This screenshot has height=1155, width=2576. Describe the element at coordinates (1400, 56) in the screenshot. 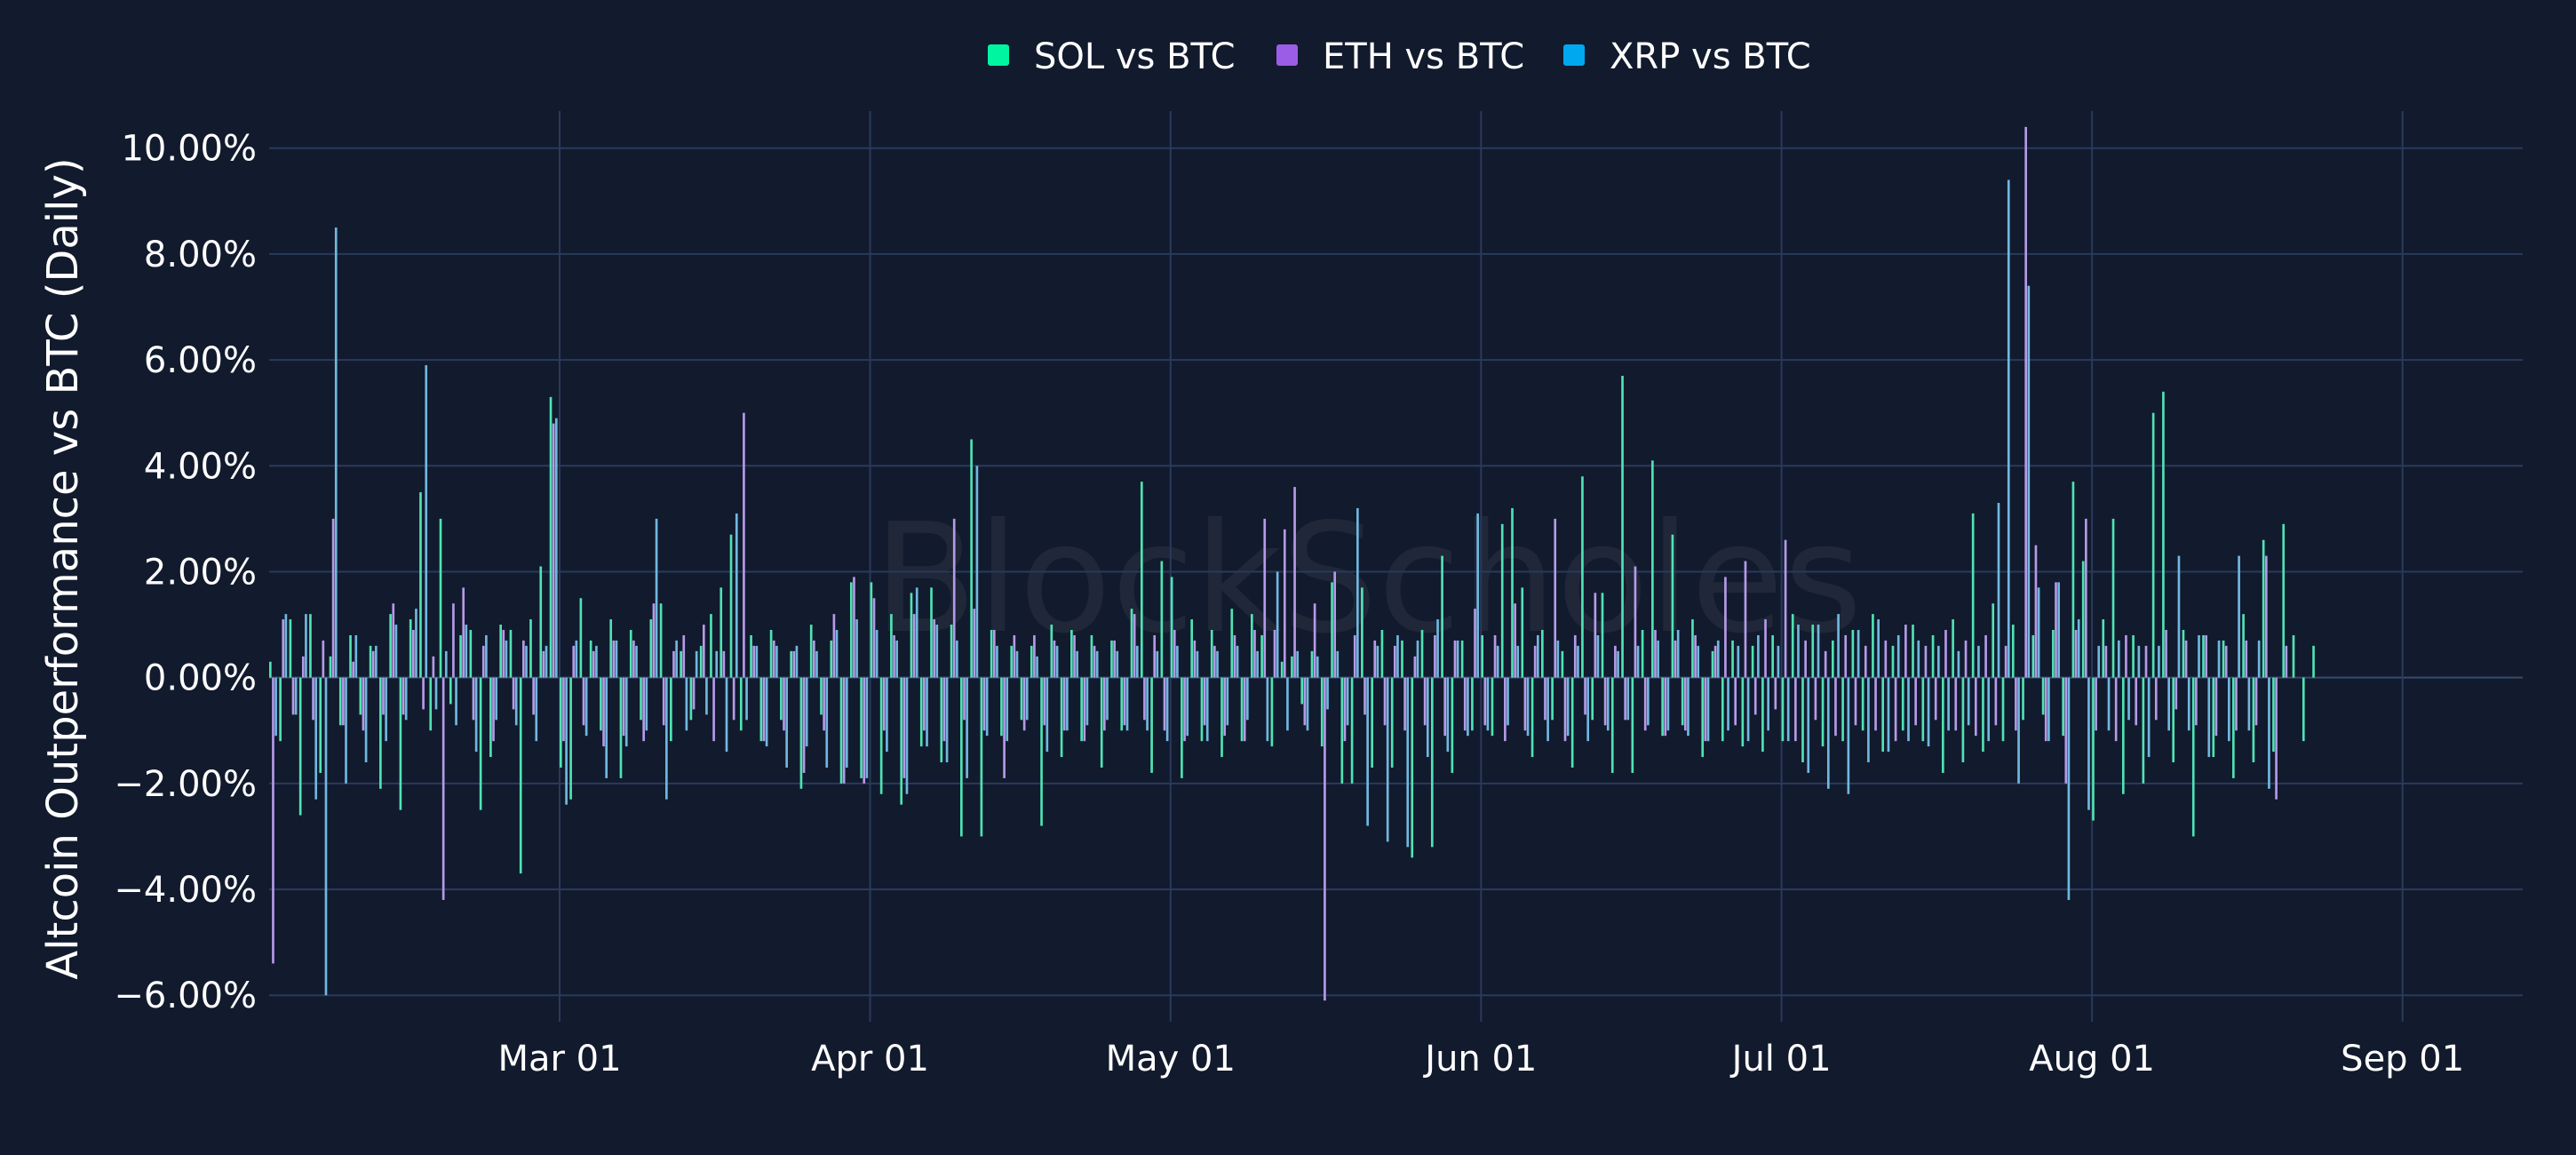

I see `legend-item-eth: ETH vs BTC` at that location.